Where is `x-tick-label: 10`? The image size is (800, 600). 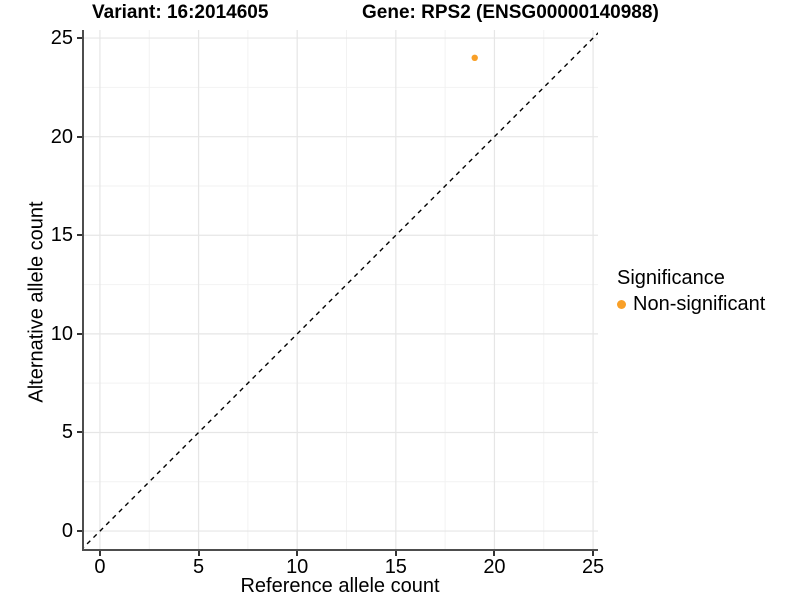
x-tick-label: 10 is located at coordinates (297, 567).